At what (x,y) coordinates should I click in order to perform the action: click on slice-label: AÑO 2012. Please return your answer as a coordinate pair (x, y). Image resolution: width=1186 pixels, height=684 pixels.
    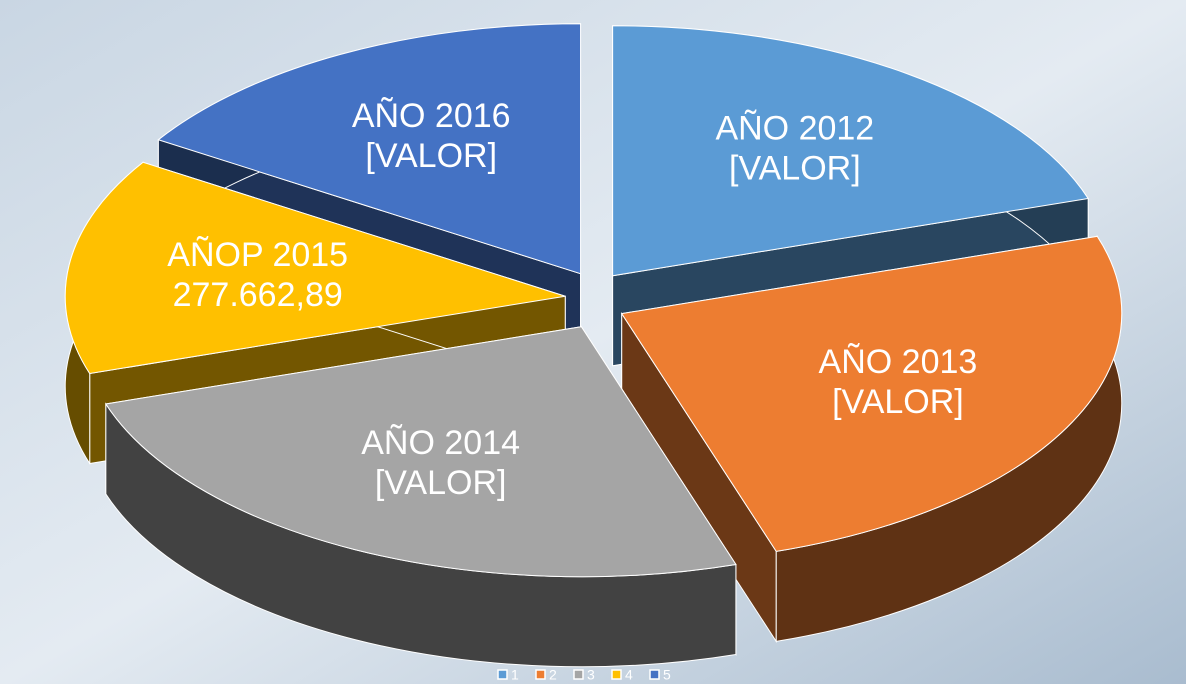
    Looking at the image, I should click on (794, 128).